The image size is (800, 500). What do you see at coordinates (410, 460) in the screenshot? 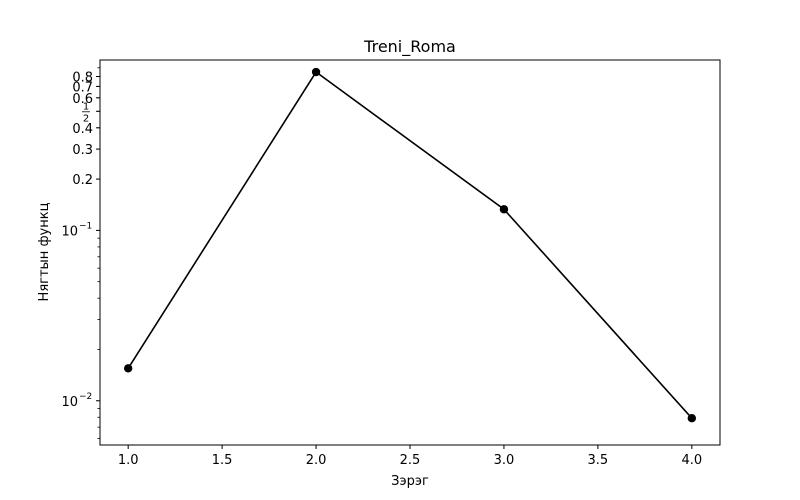
I see `x-tick-label: 2.5` at bounding box center [410, 460].